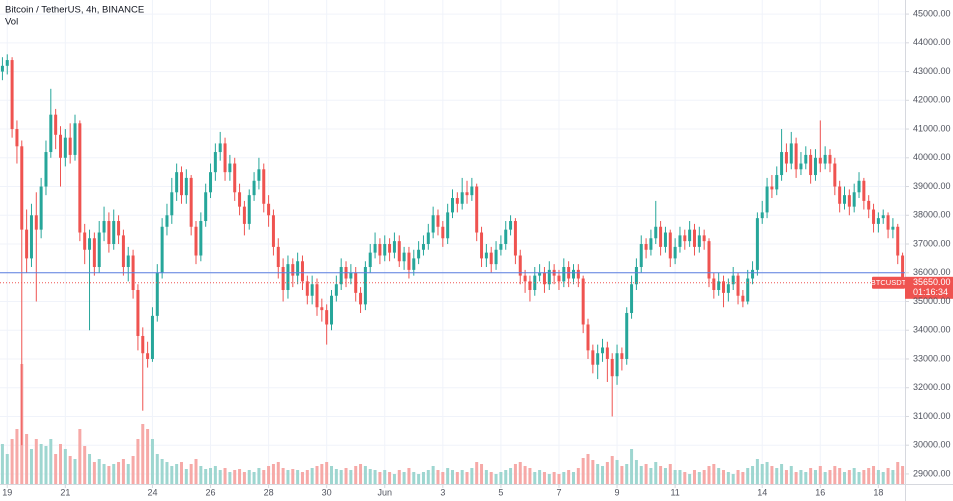 The width and height of the screenshot is (953, 501). I want to click on x-tick-label: 16, so click(820, 492).